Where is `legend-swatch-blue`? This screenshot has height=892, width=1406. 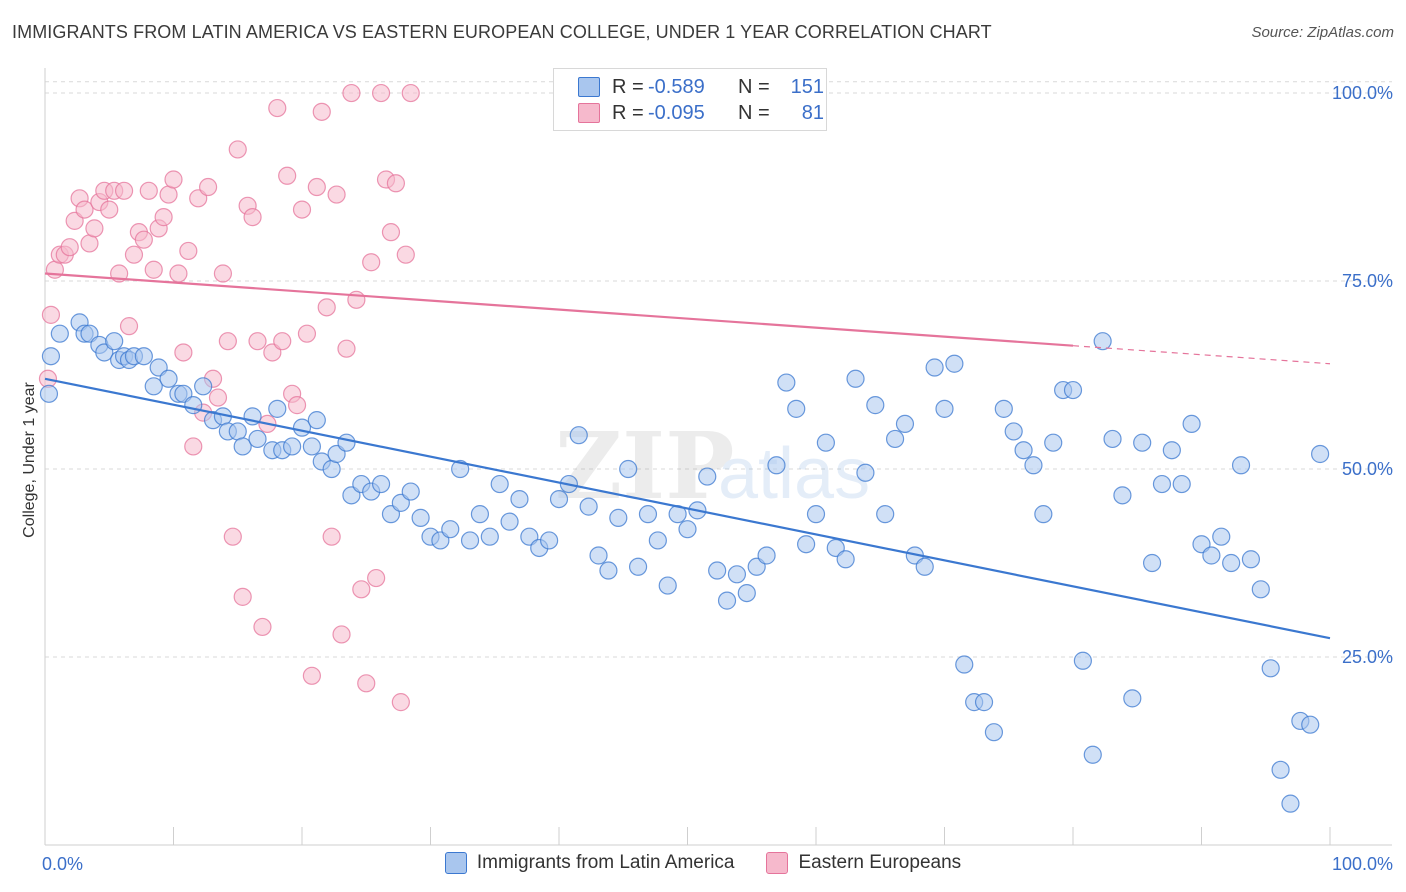 legend-swatch-blue is located at coordinates (589, 87).